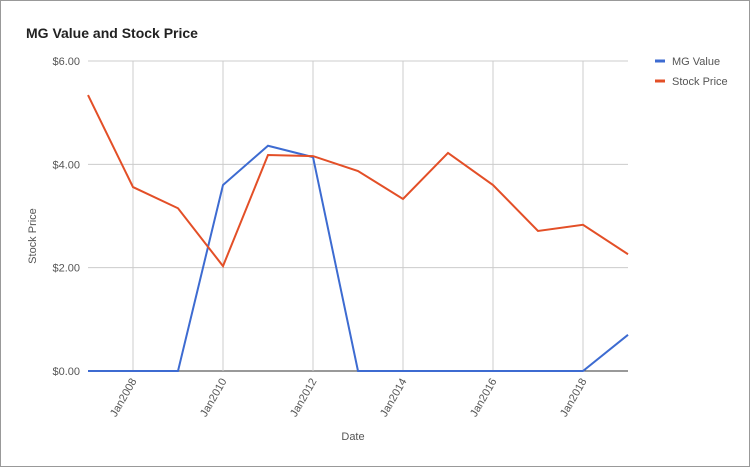  I want to click on y-tick-label: $0.00, so click(66, 372).